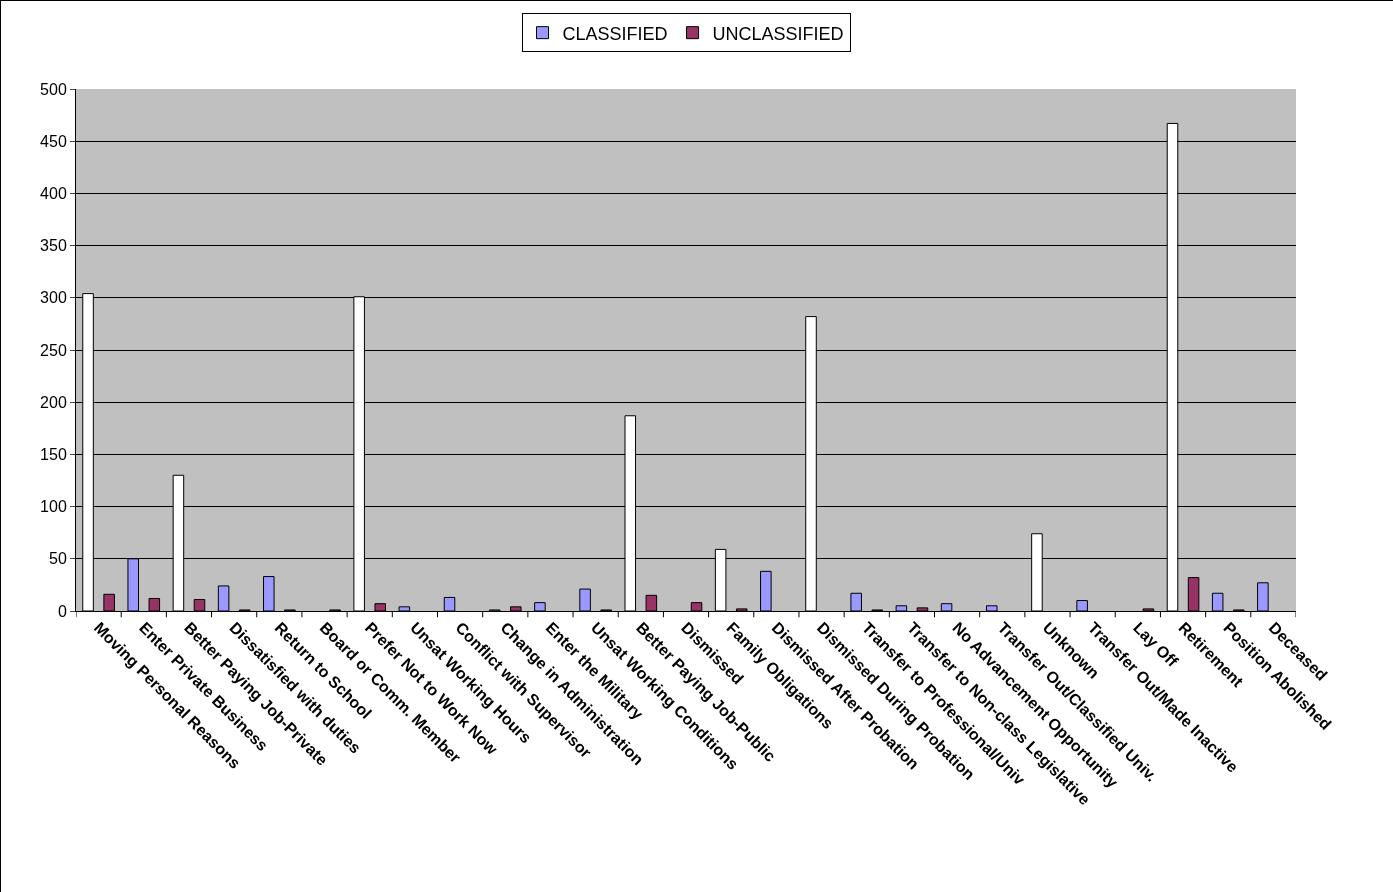  I want to click on y-tick-label: 500, so click(53, 89).